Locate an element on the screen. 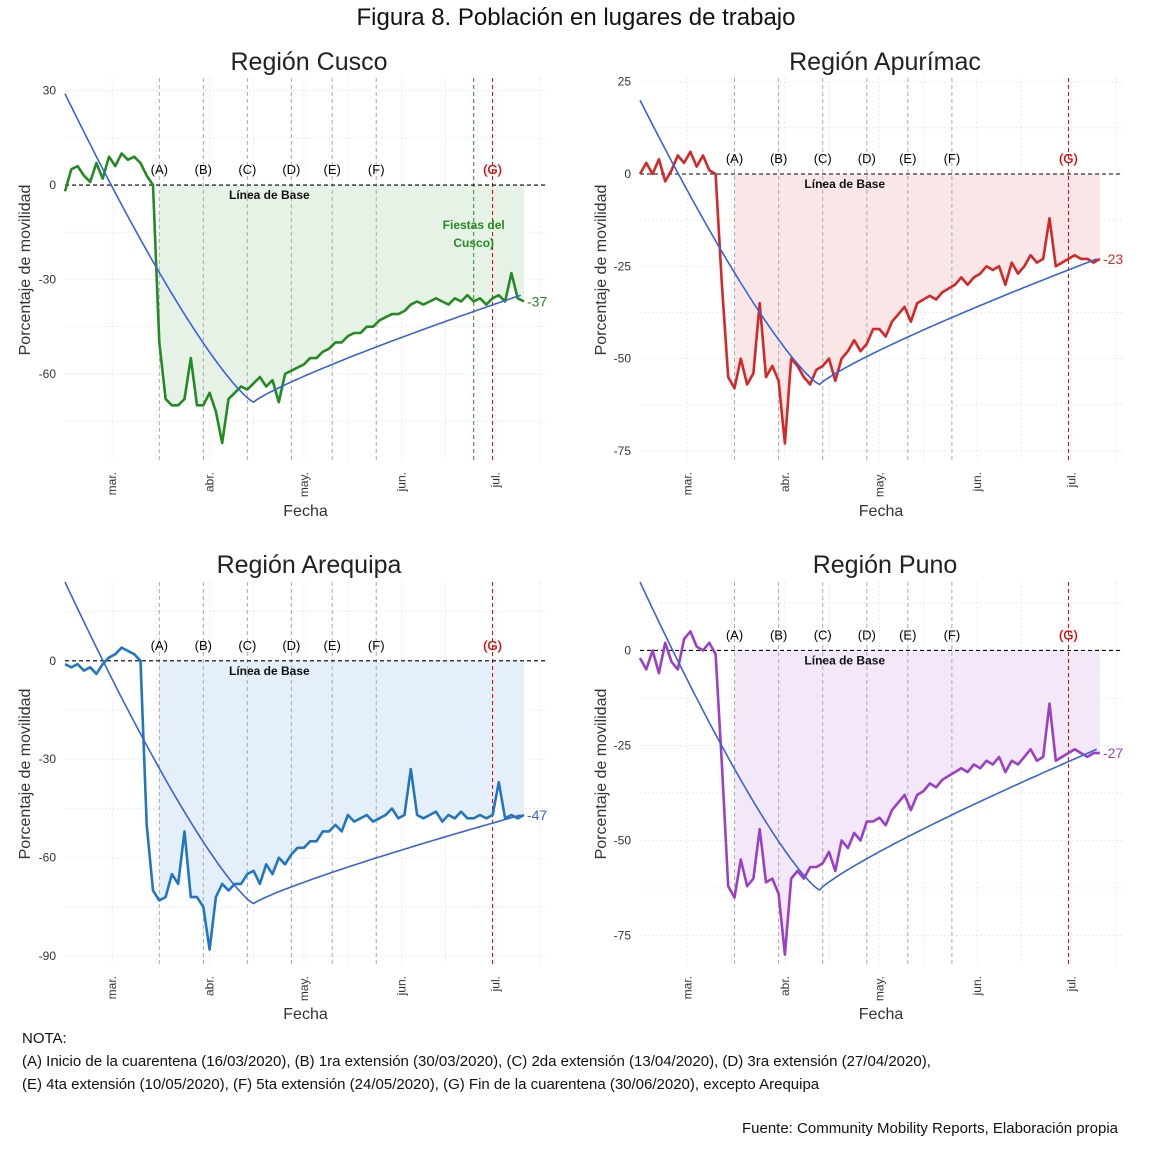 The image size is (1152, 1152). extra-event-label-line: Cusco) is located at coordinates (473, 243).